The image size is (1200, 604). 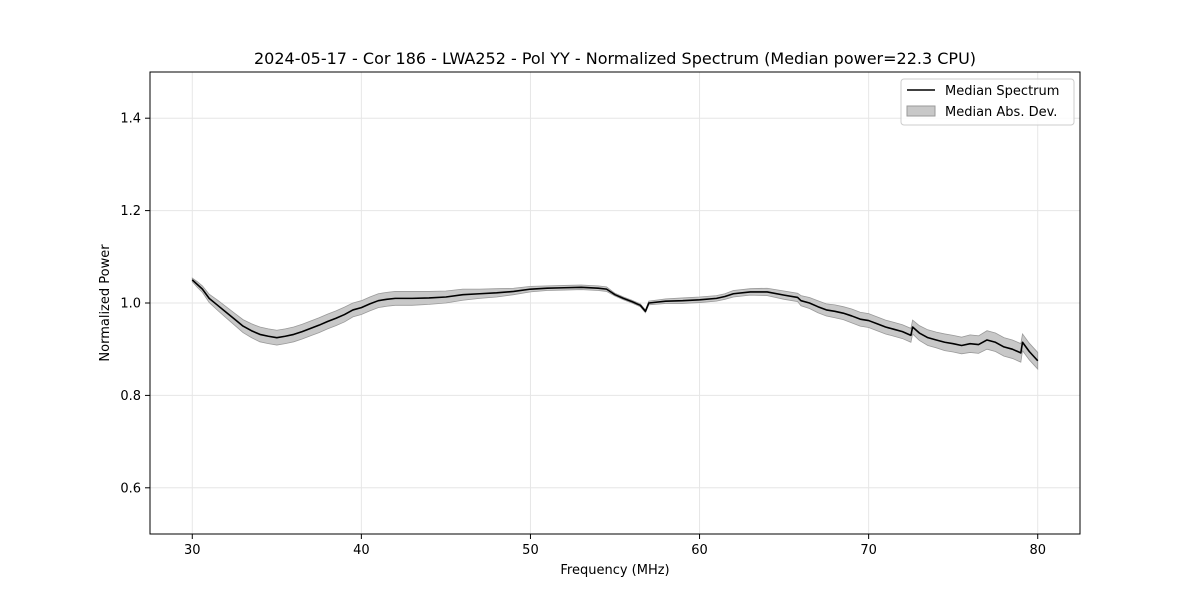 What do you see at coordinates (361, 550) in the screenshot?
I see `x-tick-label: 40` at bounding box center [361, 550].